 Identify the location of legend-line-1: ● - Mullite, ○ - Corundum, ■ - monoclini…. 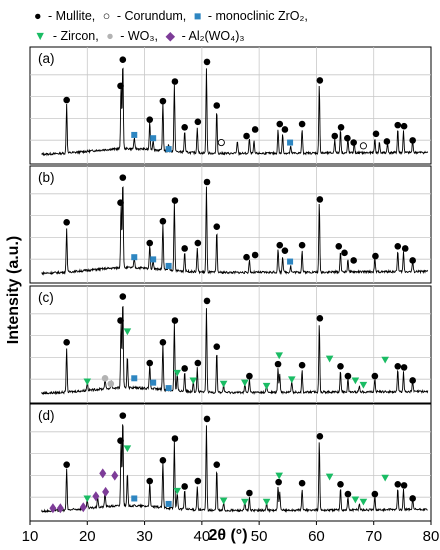
(171, 16).